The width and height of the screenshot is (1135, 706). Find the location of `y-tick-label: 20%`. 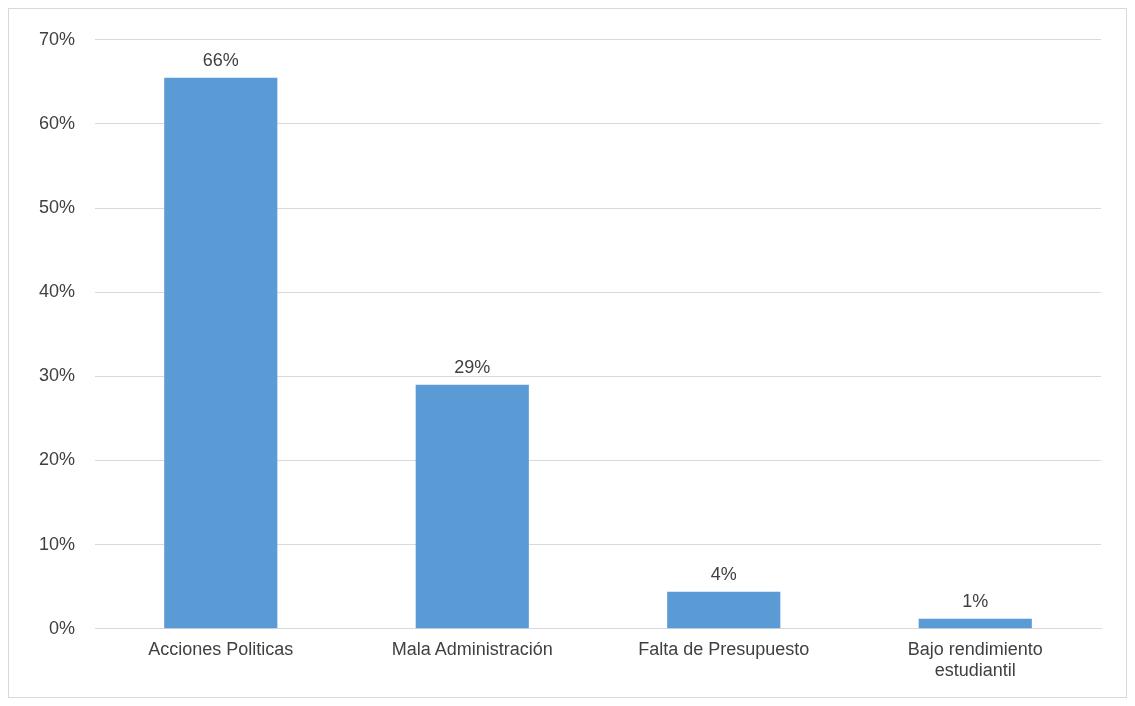

y-tick-label: 20% is located at coordinates (57, 459).